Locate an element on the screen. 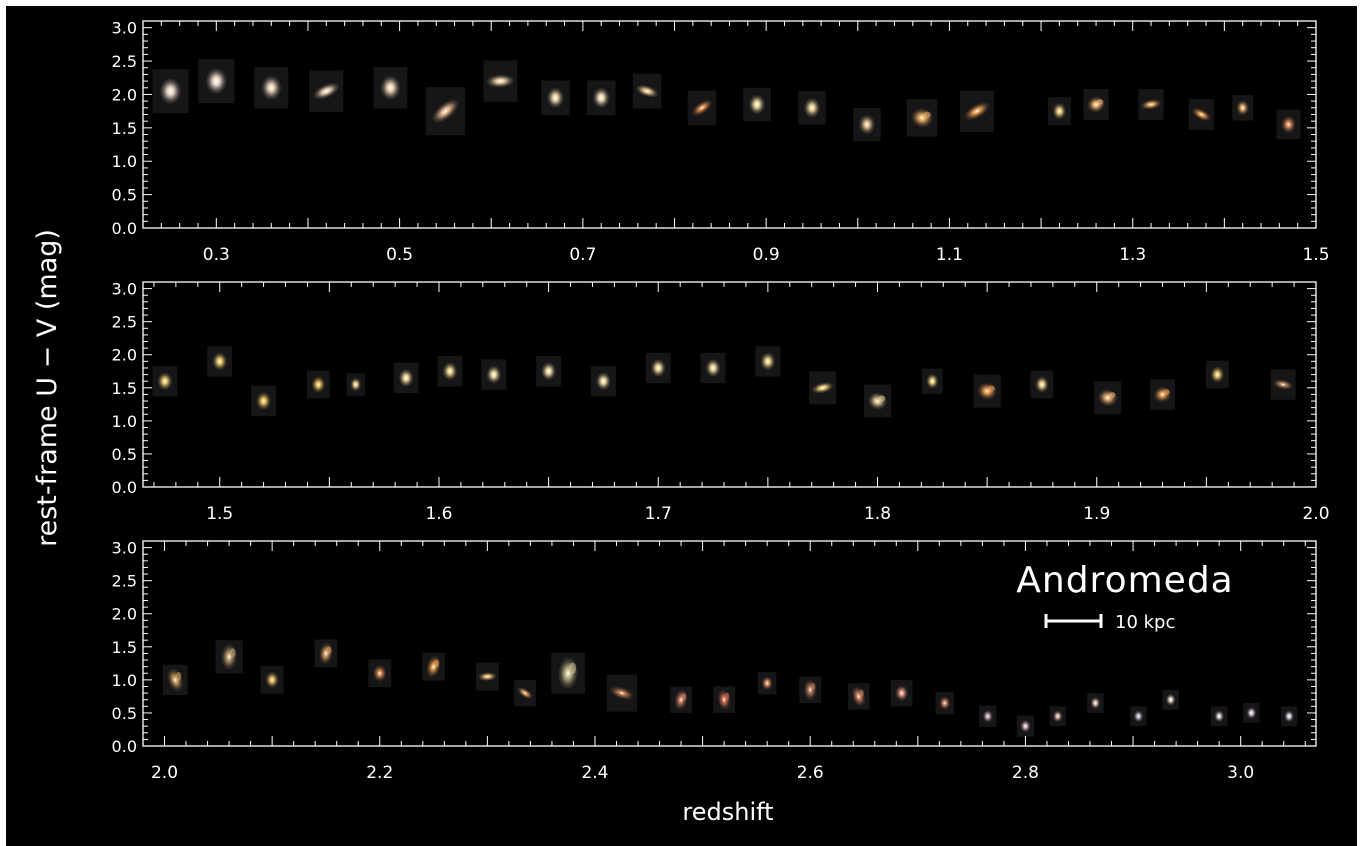 This screenshot has width=1364, height=846. y-tick-label: 0.5 is located at coordinates (124, 713).